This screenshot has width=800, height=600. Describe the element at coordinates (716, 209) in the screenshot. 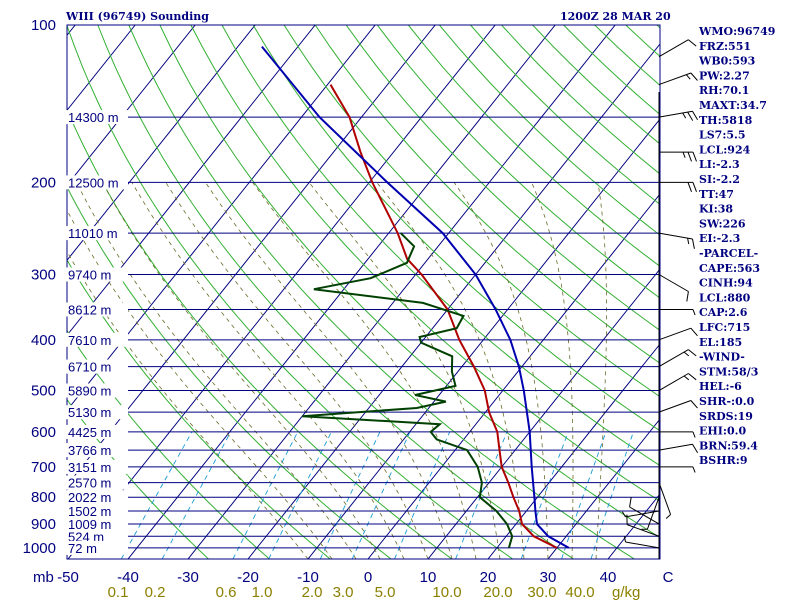

I see `stat-line: KI:38` at that location.